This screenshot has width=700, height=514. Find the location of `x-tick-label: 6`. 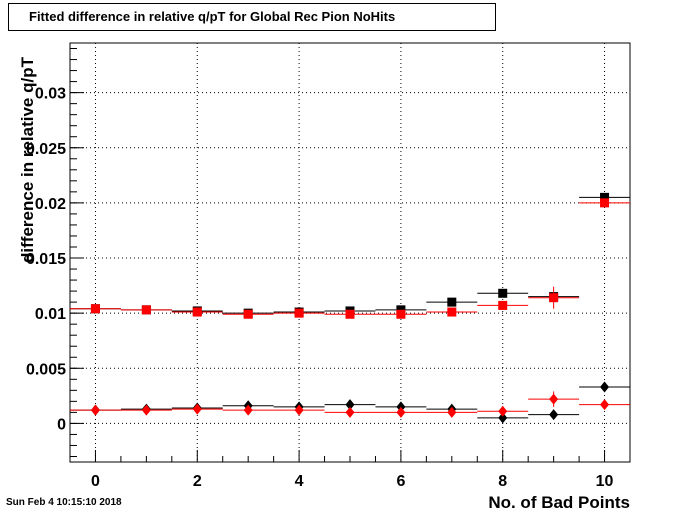

x-tick-label: 6 is located at coordinates (400, 481).